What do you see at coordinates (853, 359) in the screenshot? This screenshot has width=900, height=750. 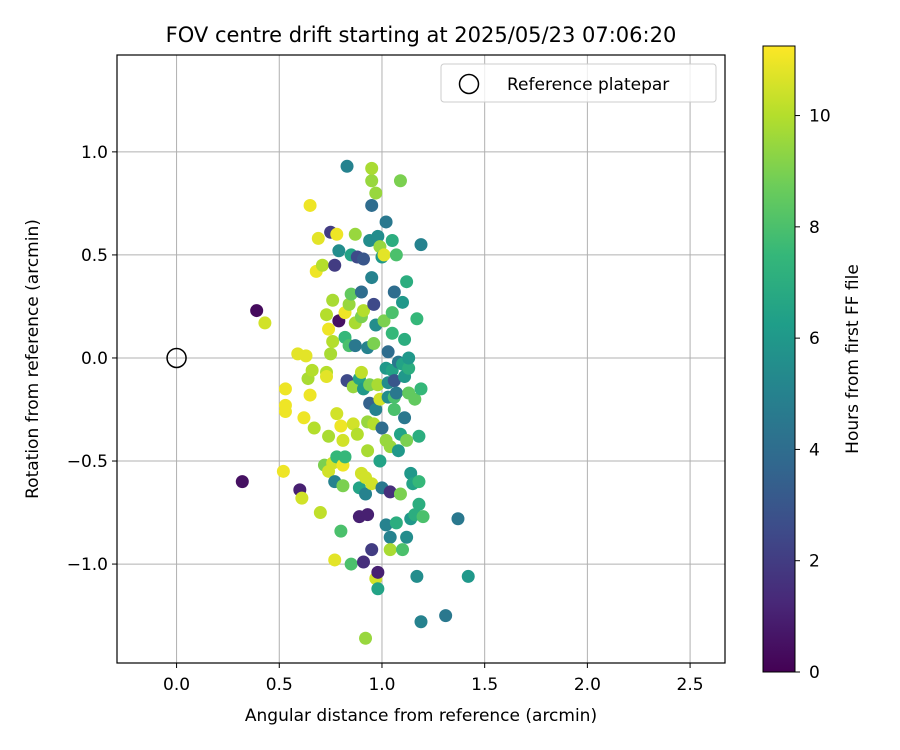 I see `colorbar-label: Hours from first FF file` at bounding box center [853, 359].